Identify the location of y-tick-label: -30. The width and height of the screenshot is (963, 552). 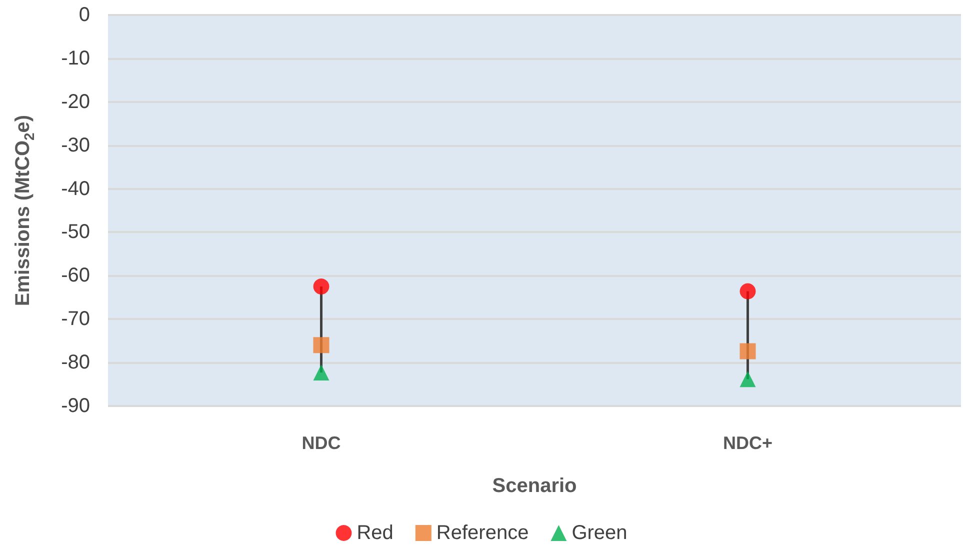
(75, 145).